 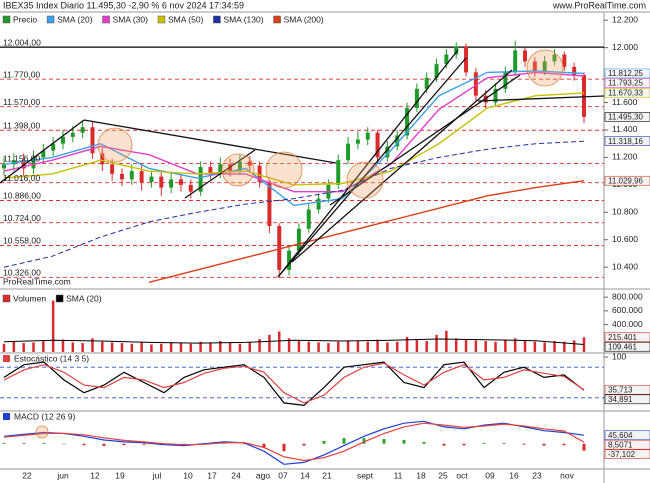 What do you see at coordinates (27, 475) in the screenshot?
I see `x-tick-label: 22` at bounding box center [27, 475].